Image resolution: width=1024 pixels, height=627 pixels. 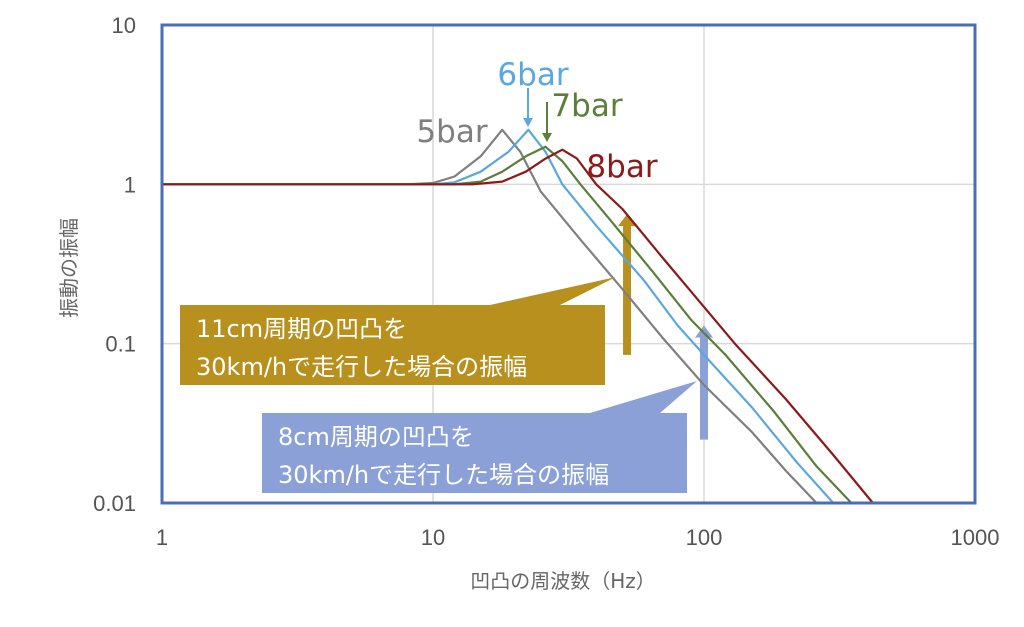 I want to click on x-tick-label: 10, so click(x=433, y=537).